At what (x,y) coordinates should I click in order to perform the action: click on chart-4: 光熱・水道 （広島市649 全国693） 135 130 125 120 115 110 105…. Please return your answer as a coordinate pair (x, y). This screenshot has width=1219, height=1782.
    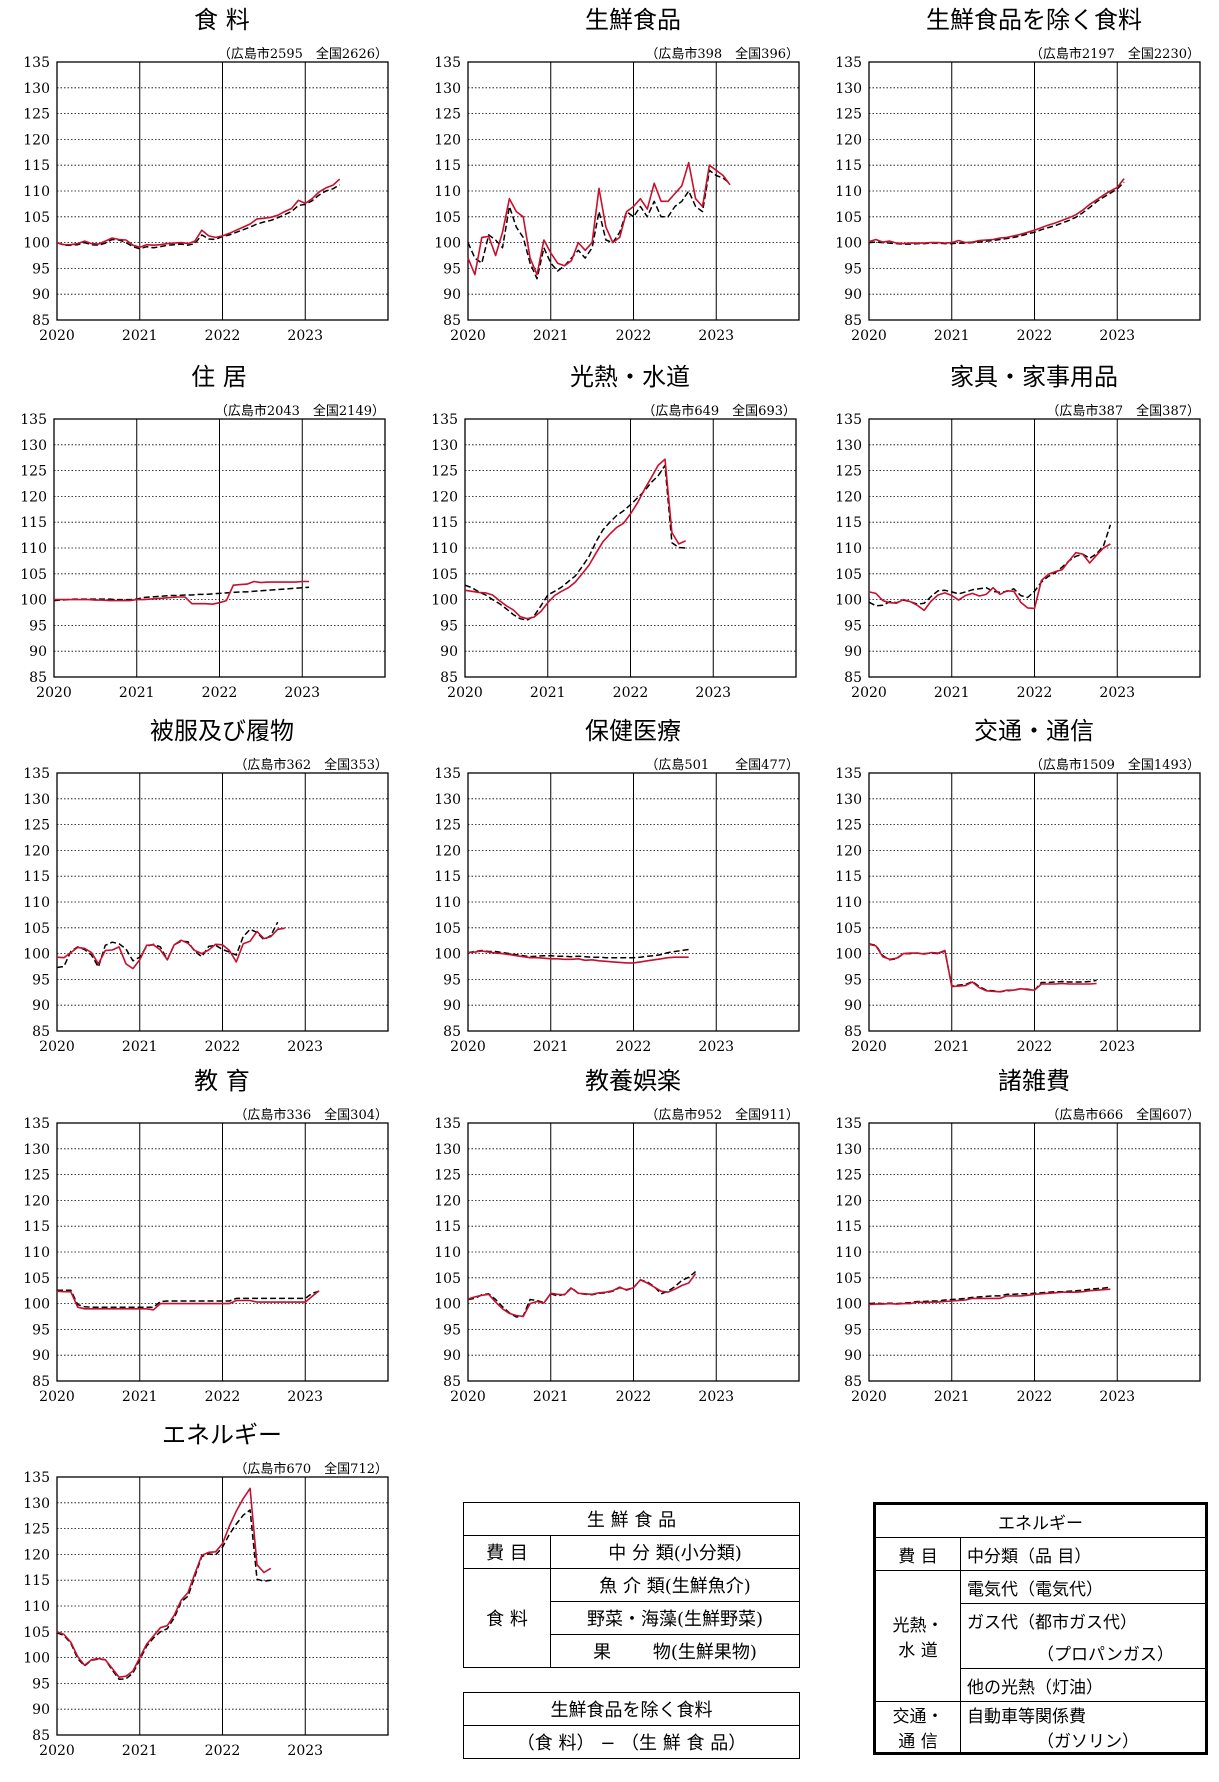
    Looking at the image, I should click on (614, 532).